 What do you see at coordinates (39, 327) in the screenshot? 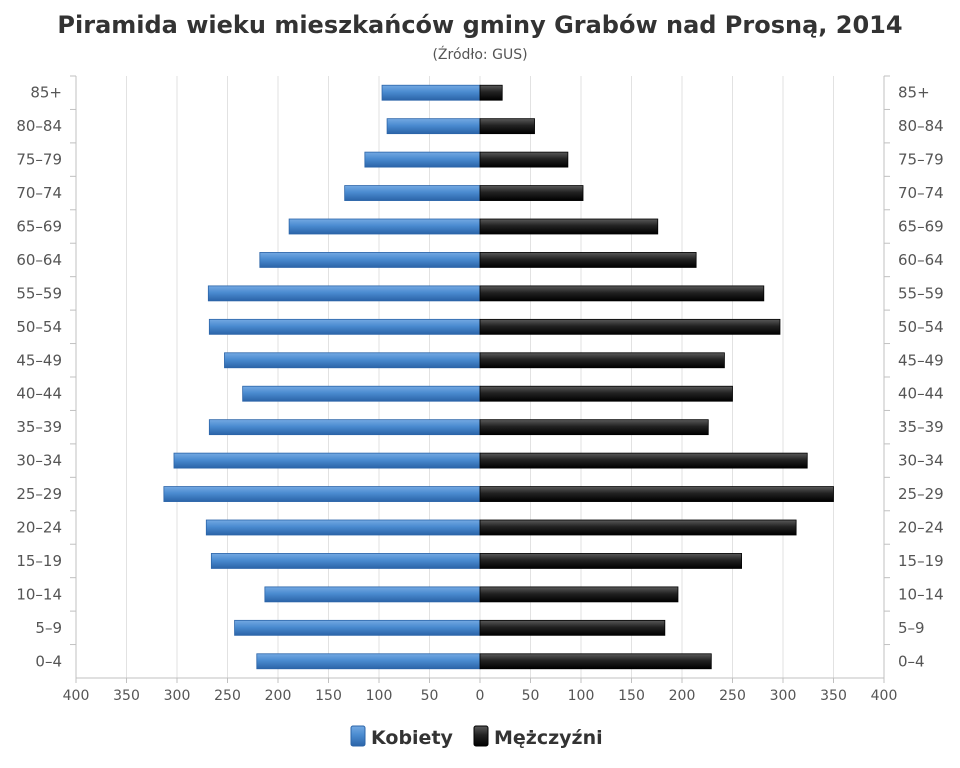
I see `category-label-left: 50–54` at bounding box center [39, 327].